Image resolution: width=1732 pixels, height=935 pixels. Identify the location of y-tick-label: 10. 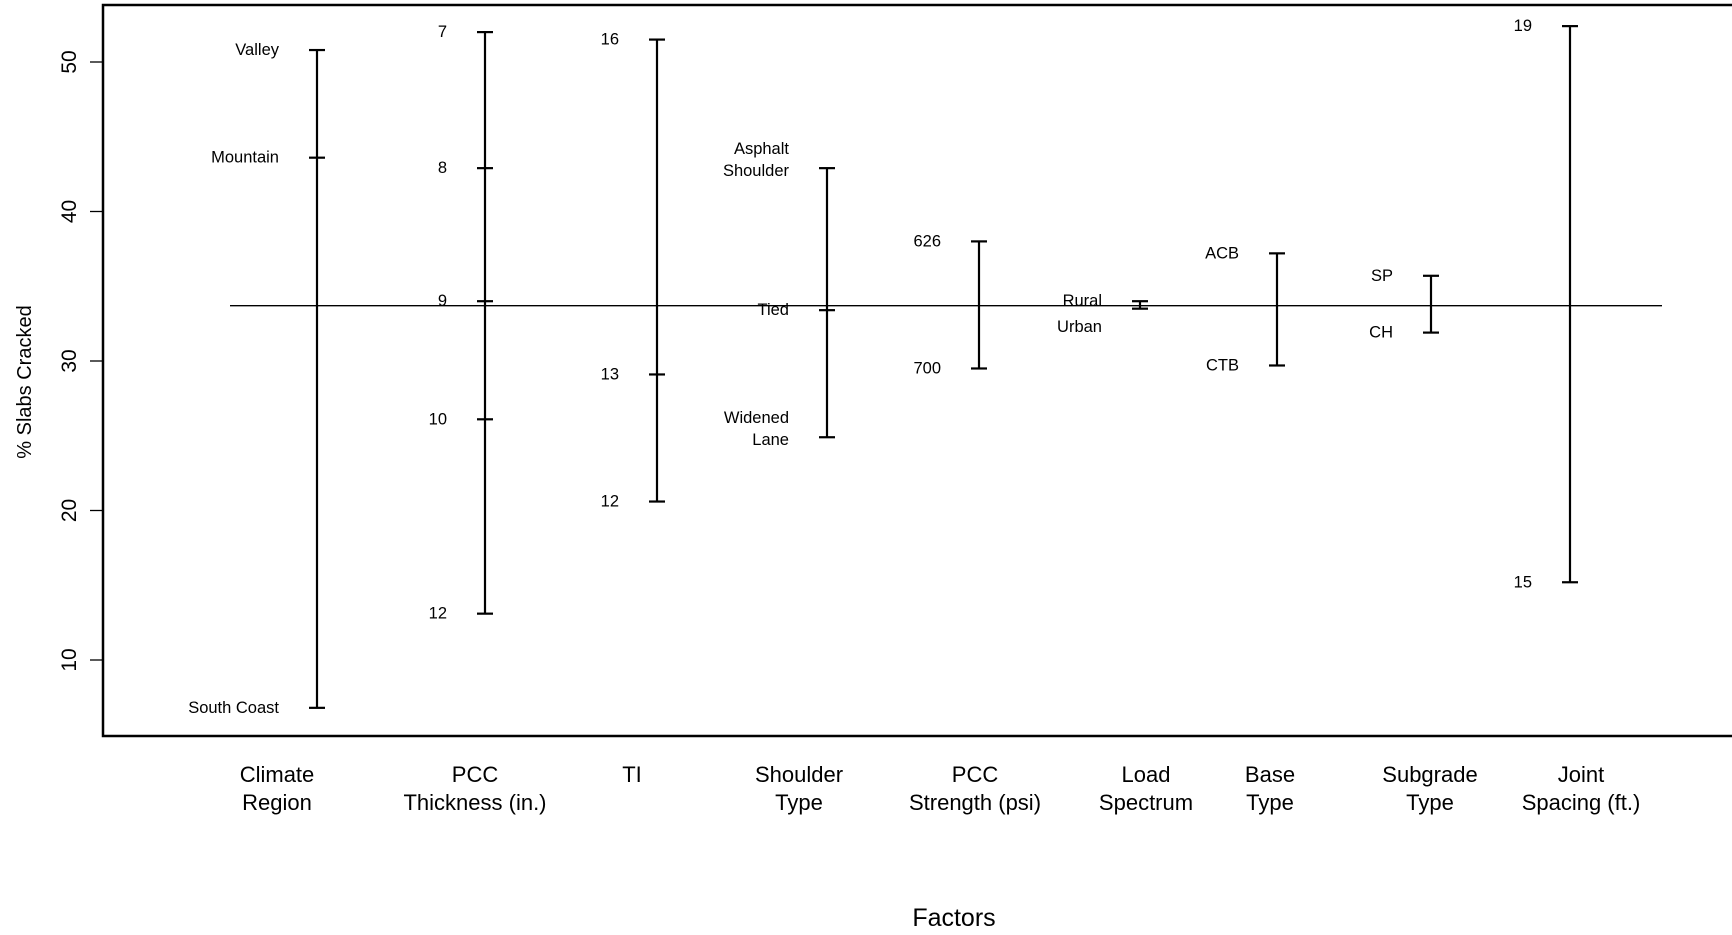
(69, 659).